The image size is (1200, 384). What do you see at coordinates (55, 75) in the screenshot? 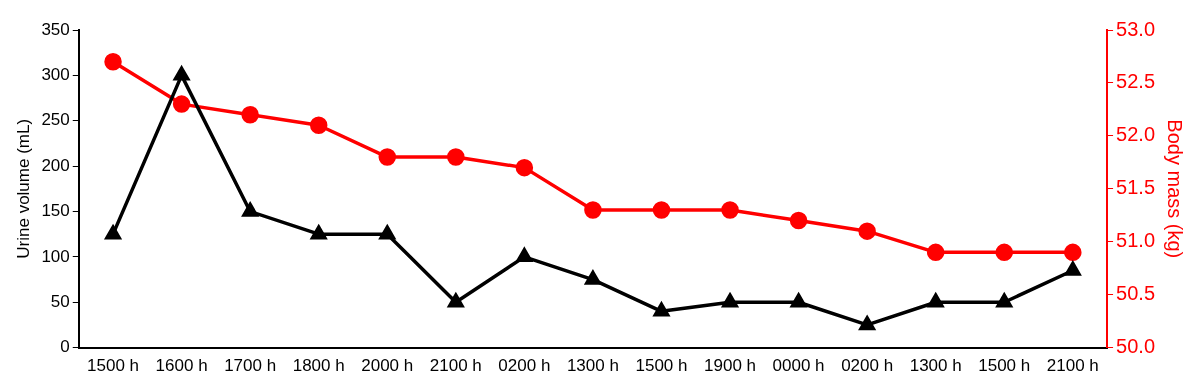
I see `y-tick-label: 300` at bounding box center [55, 75].